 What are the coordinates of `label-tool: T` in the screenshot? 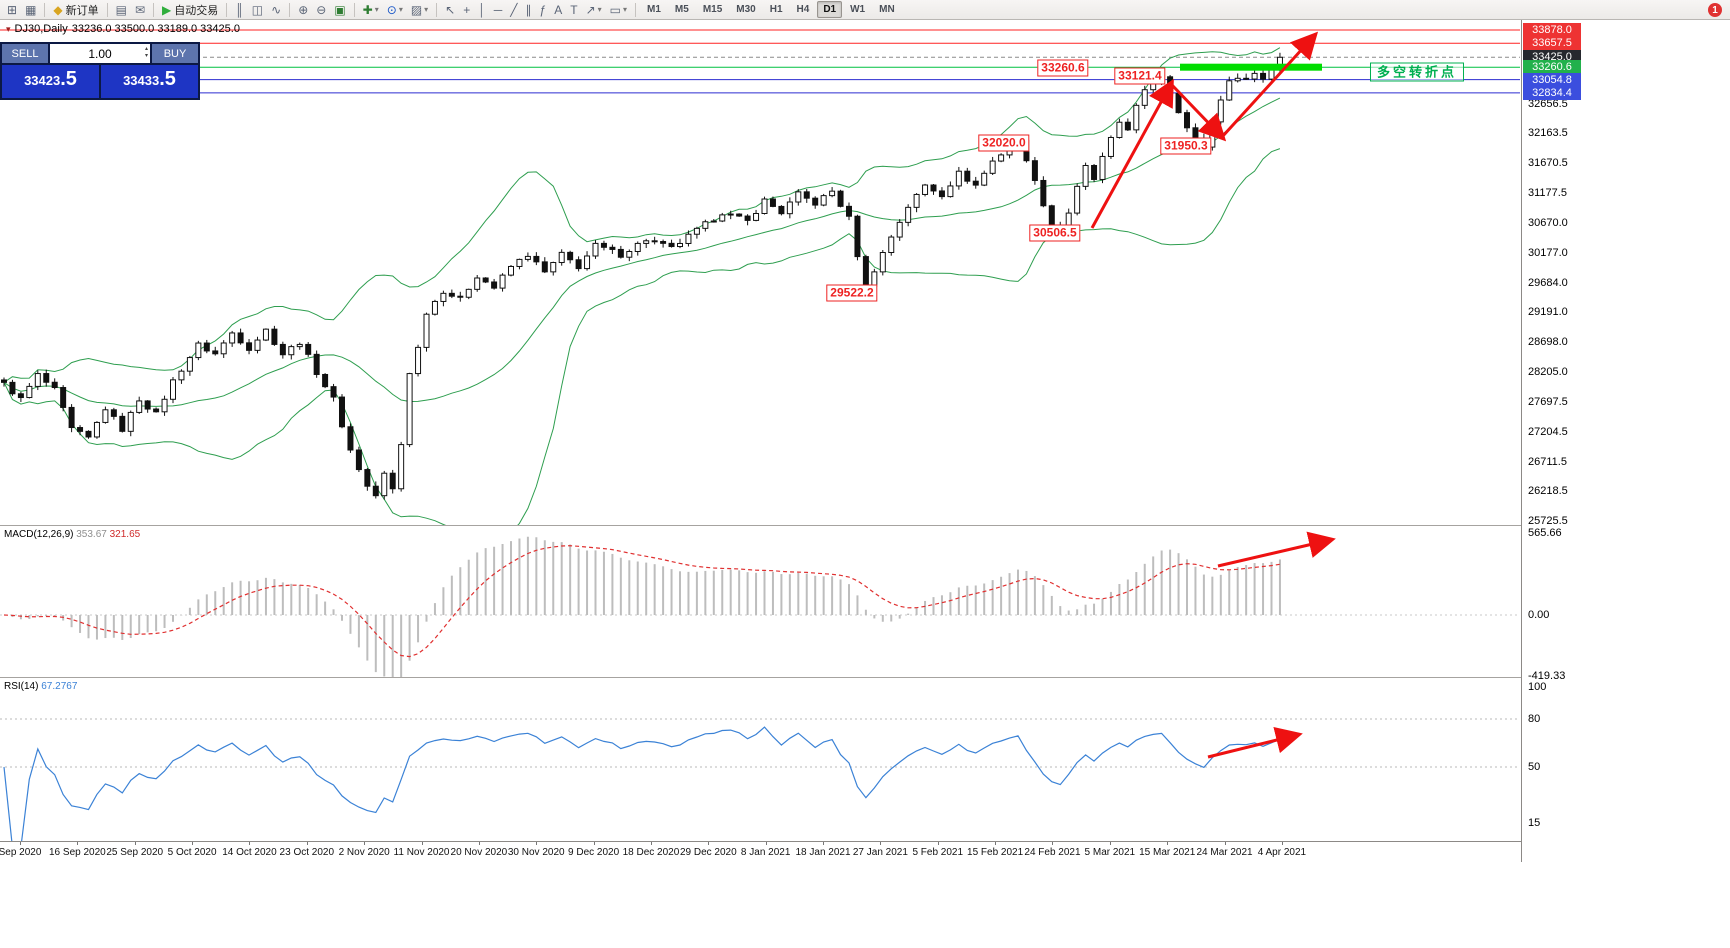 It's located at (573, 9).